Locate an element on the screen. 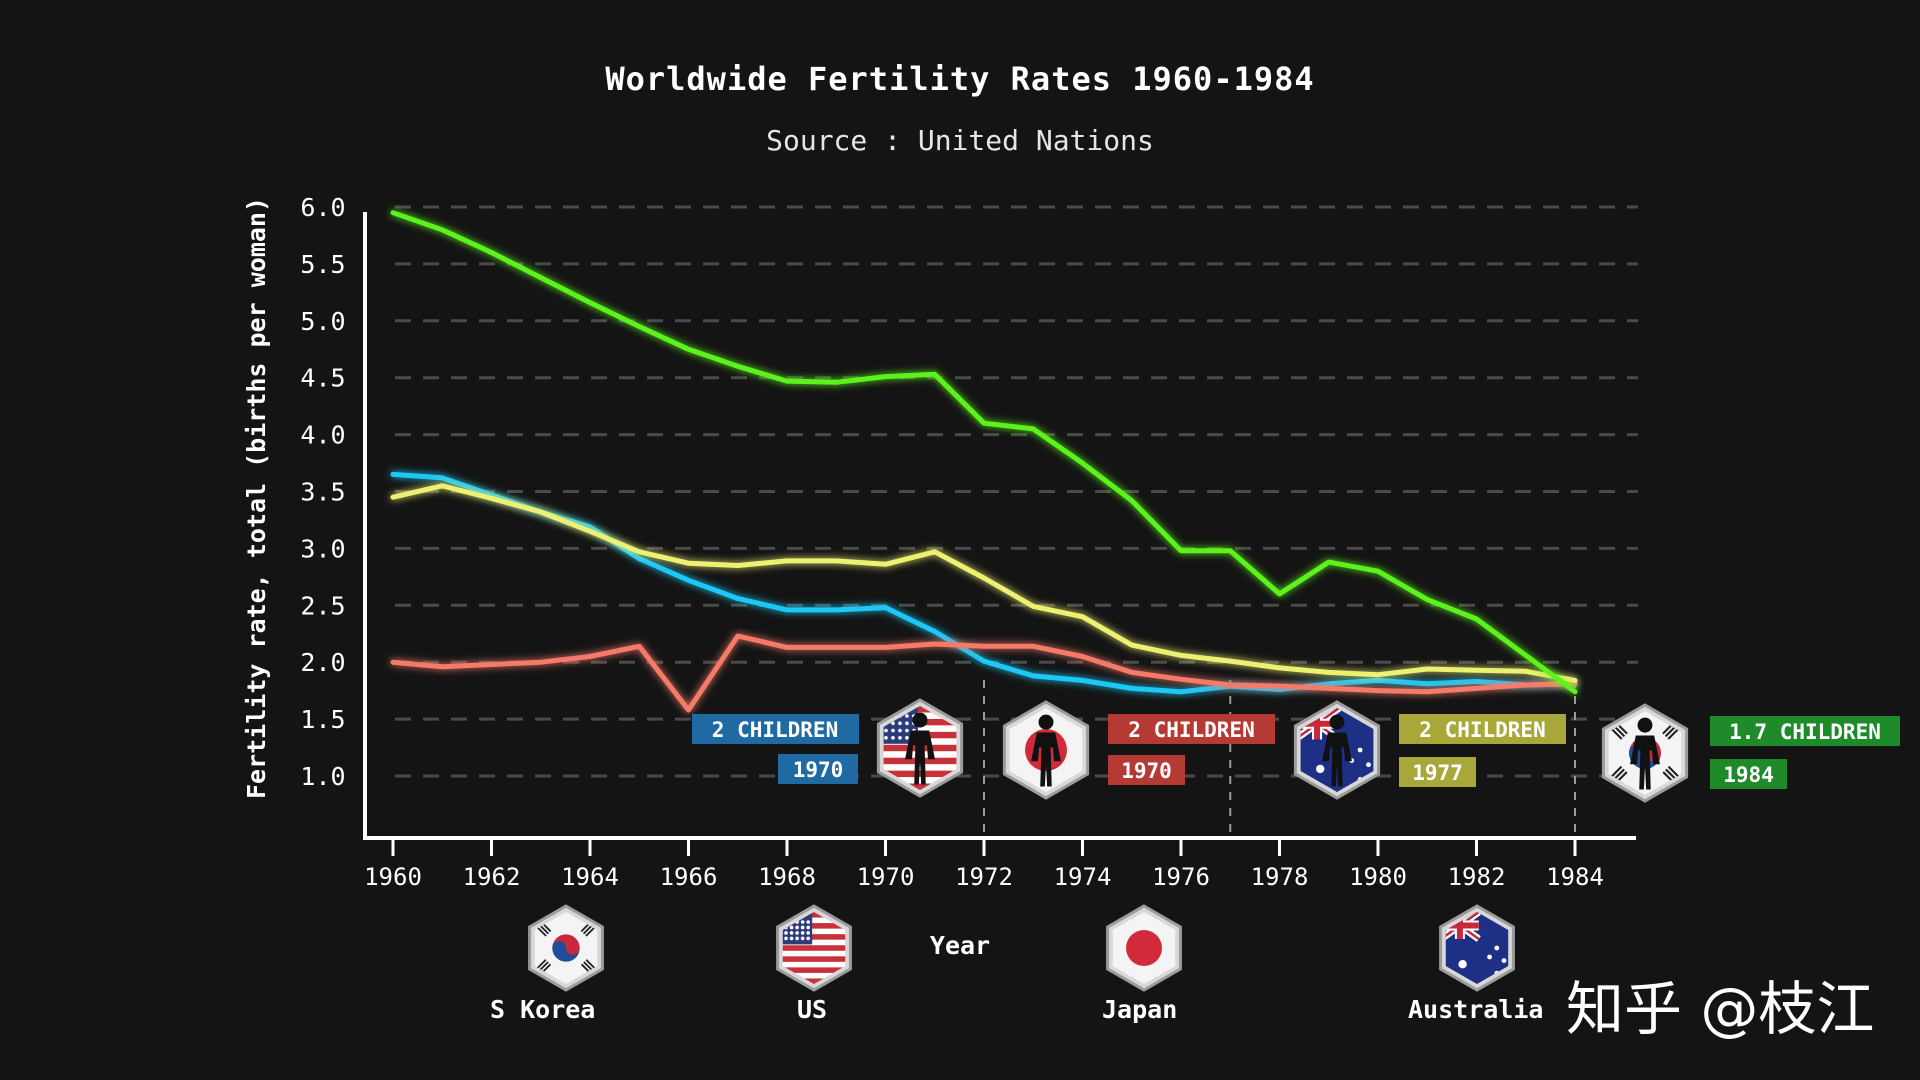  y-tick-label: 3.0 is located at coordinates (322, 548).